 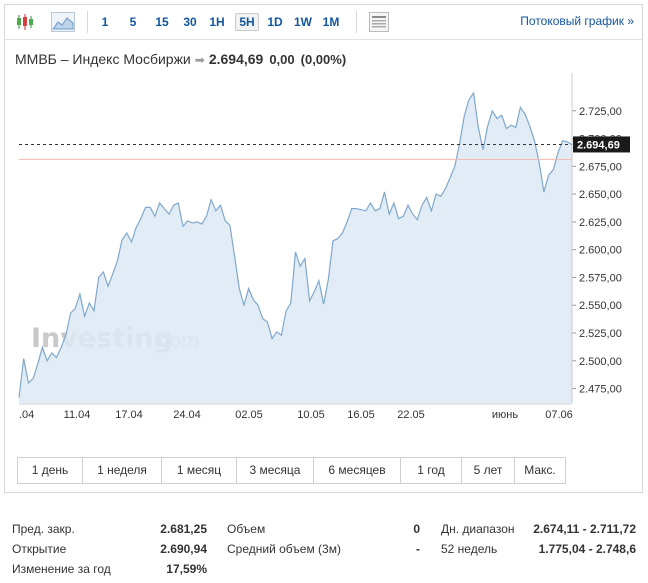 I want to click on stat-value: 2.690,94, so click(x=183, y=549).